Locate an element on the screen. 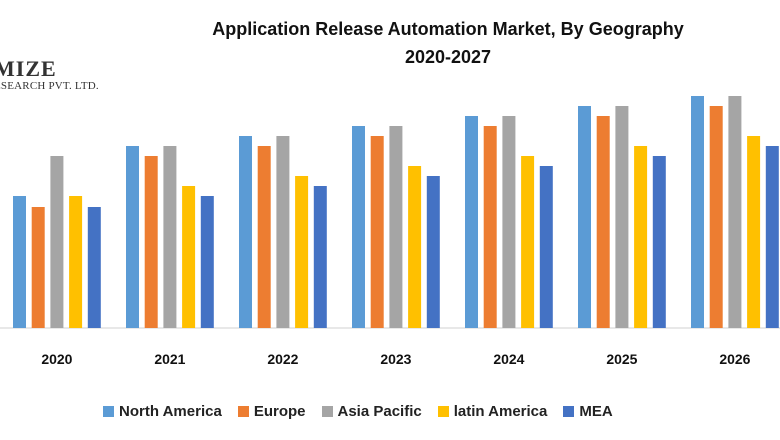  x-tick-label-2023: 2023 is located at coordinates (395, 359).